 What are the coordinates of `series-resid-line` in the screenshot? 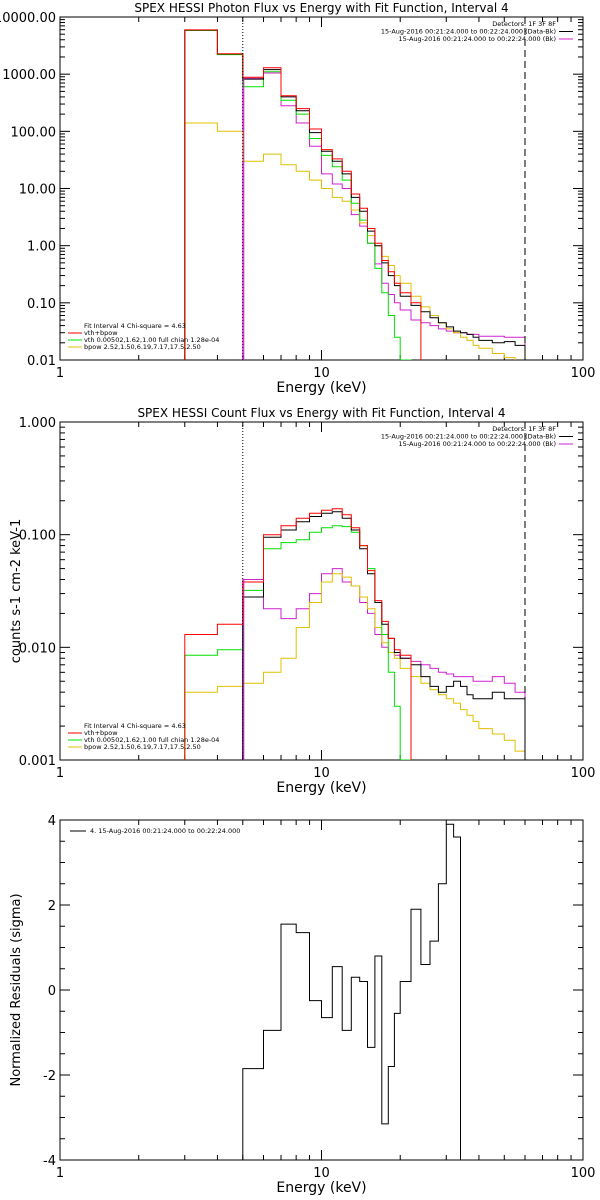 It's located at (351, 991).